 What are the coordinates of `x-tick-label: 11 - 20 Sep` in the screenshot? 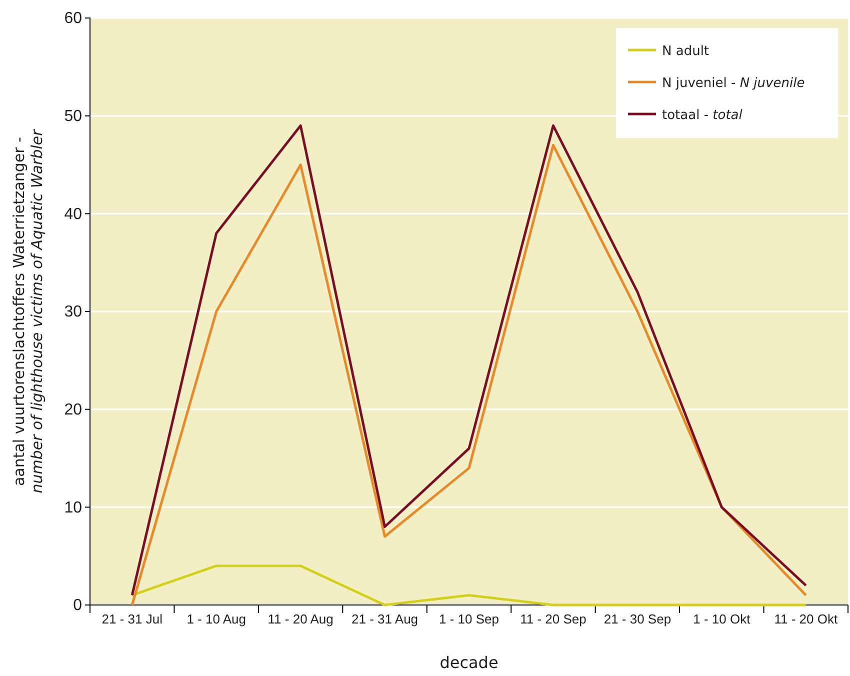 It's located at (553, 619).